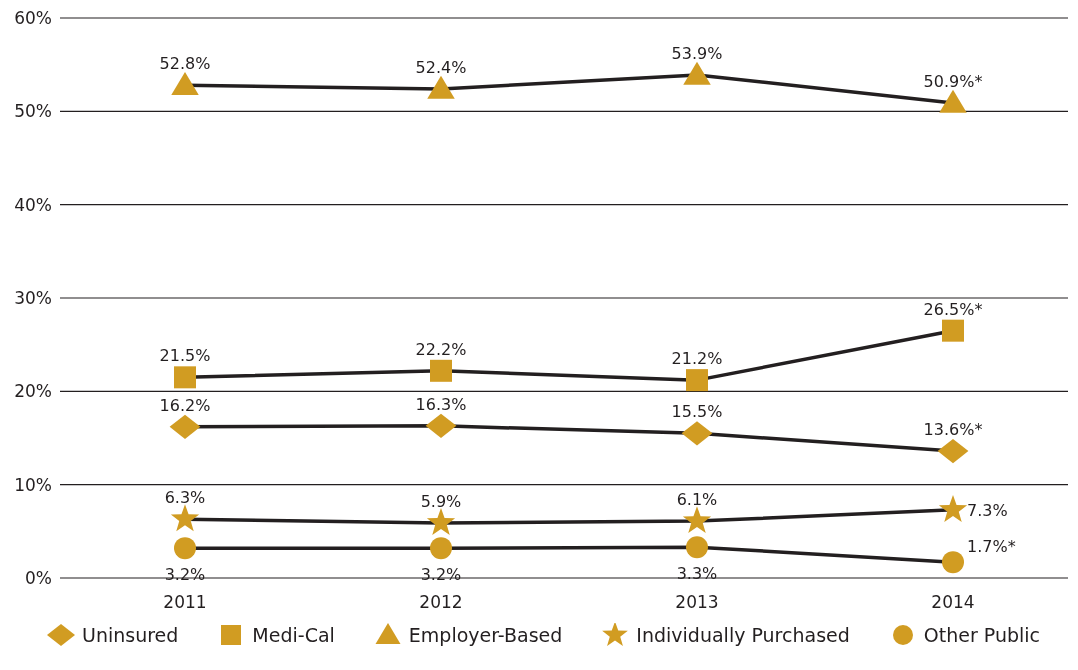  What do you see at coordinates (953, 602) in the screenshot?
I see `x-tick-label: 2014` at bounding box center [953, 602].